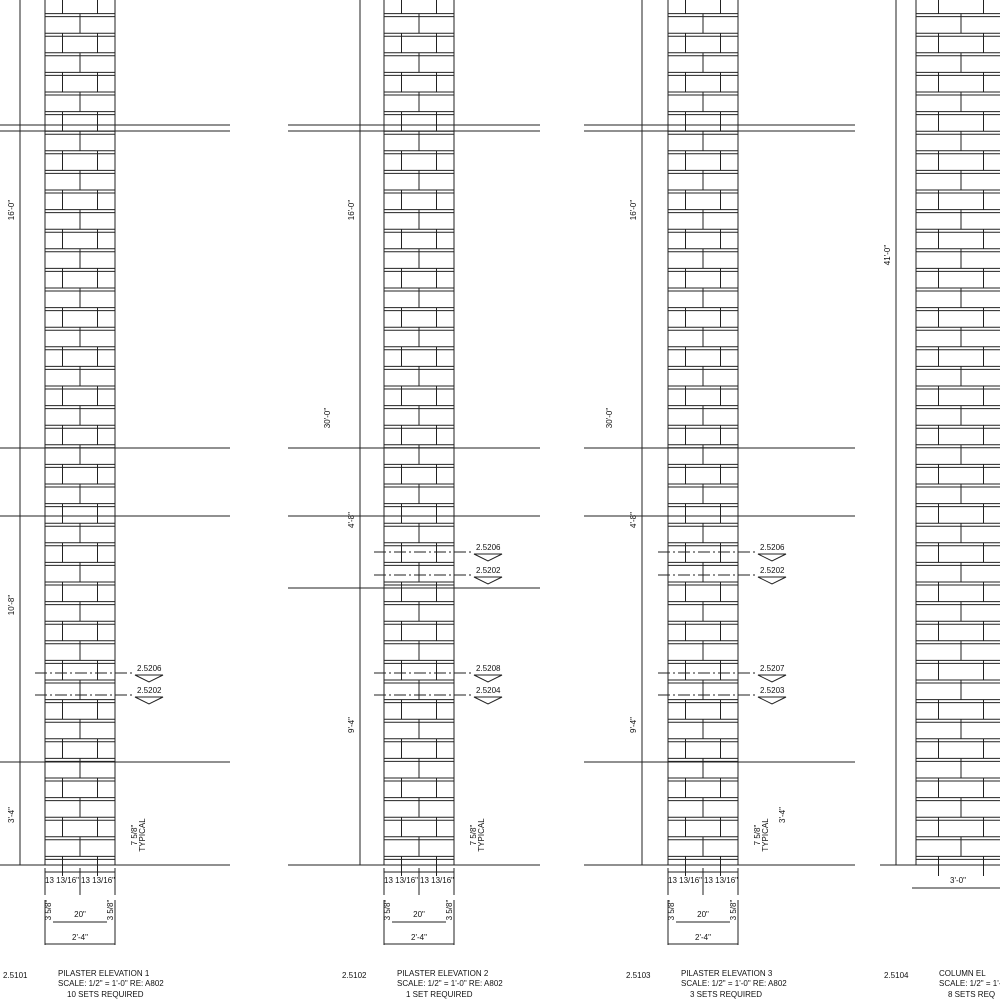 This screenshot has width=1000, height=1000. I want to click on label: 2.5204, so click(488, 690).